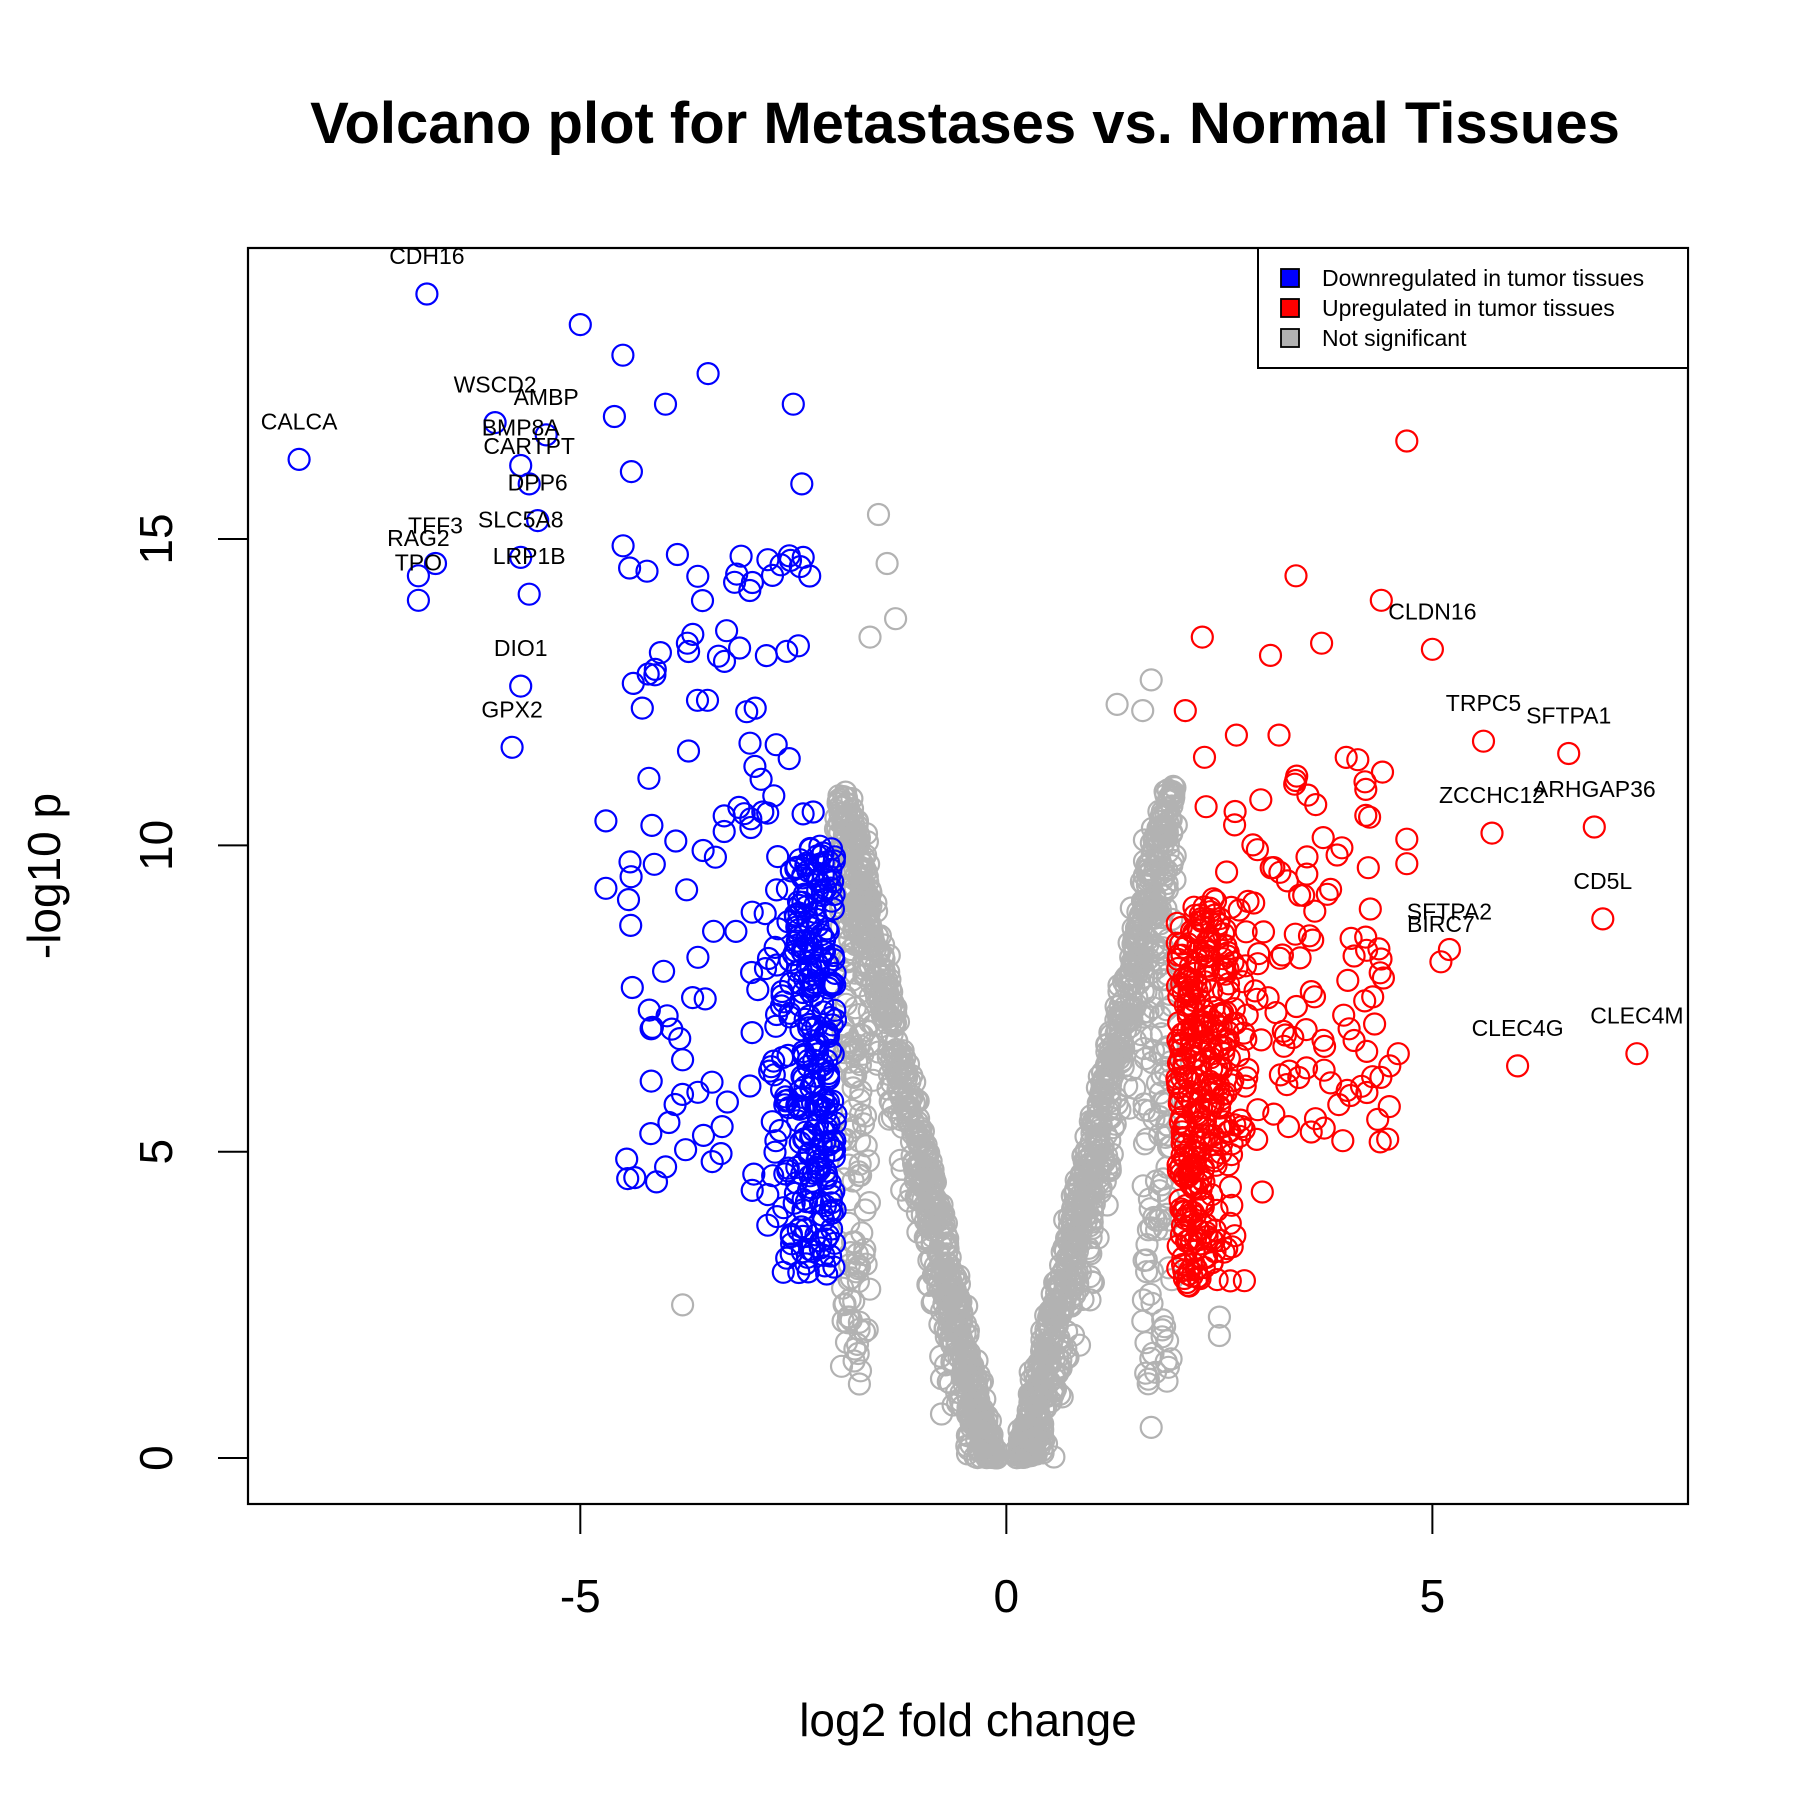 The height and width of the screenshot is (1800, 1800). Describe the element at coordinates (1492, 833) in the screenshot. I see `gene-point-zcchc12` at that location.